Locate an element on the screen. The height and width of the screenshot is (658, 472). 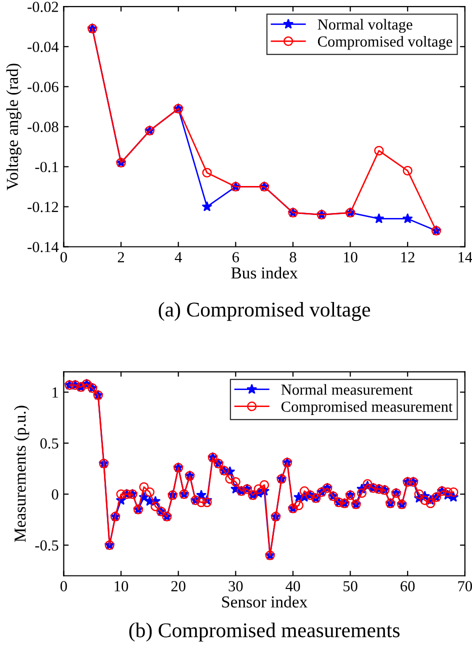
x-tick-label: 14 is located at coordinates (465, 257).